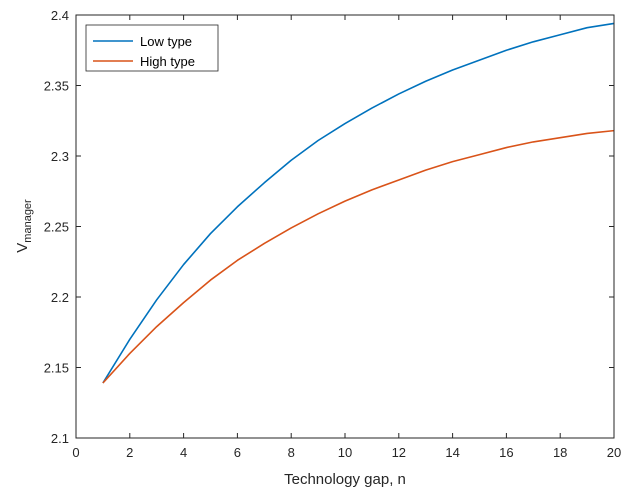  I want to click on x-tick-label: 6, so click(237, 452).